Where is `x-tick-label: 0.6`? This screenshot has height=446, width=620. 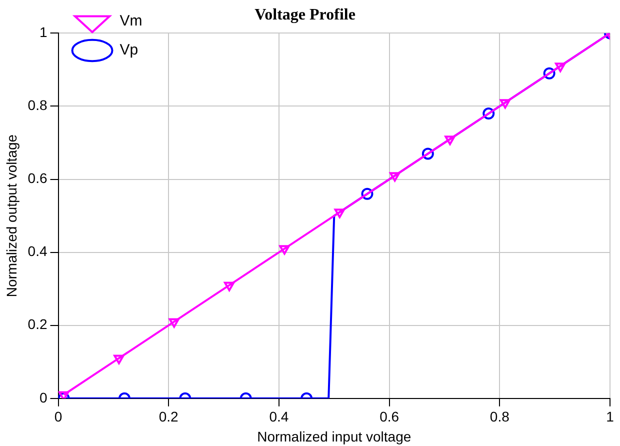 x-tick-label: 0.6 is located at coordinates (390, 416).